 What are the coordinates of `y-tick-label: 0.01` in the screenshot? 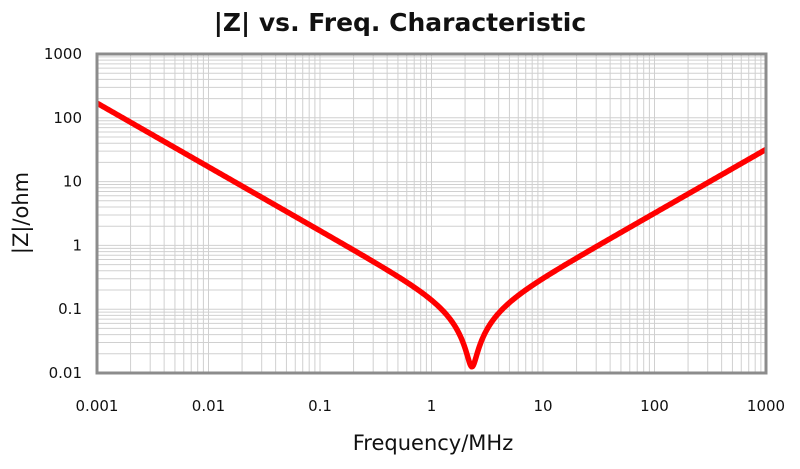 It's located at (65, 373).